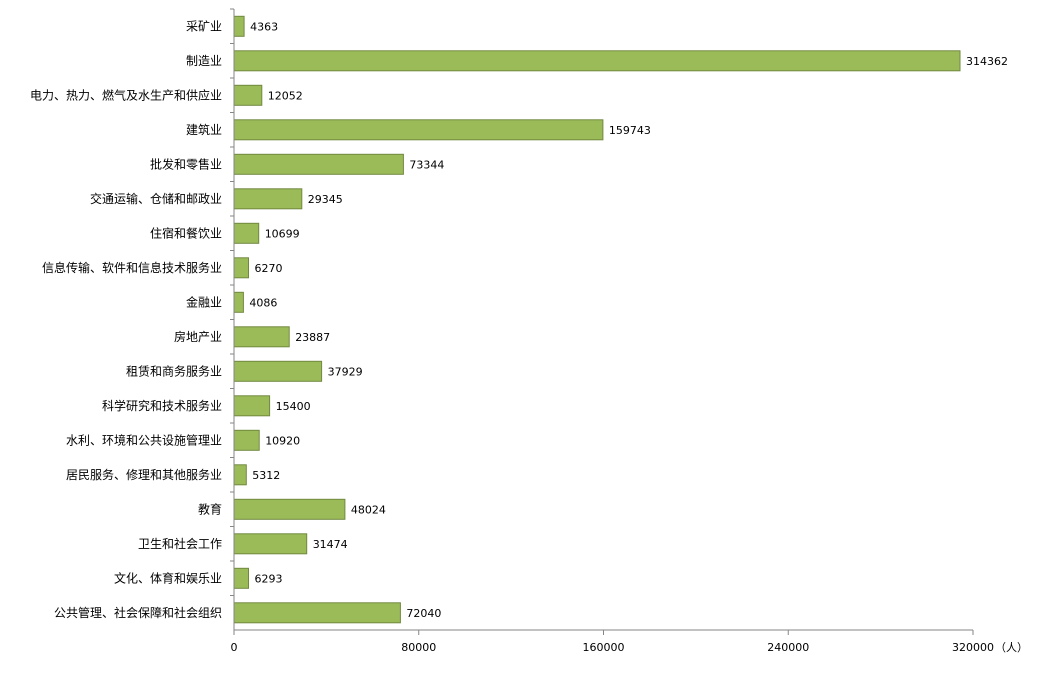 The width and height of the screenshot is (1038, 674). Describe the element at coordinates (210, 508) in the screenshot. I see `category-label: 教育` at that location.